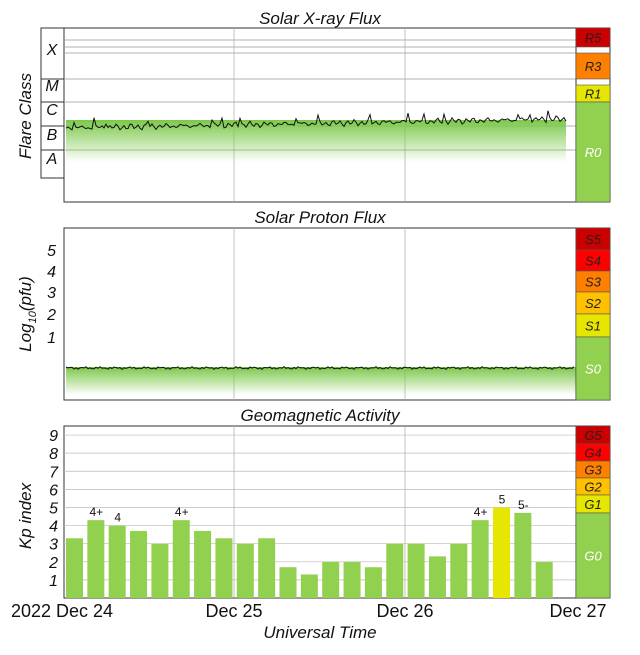 The width and height of the screenshot is (640, 655). What do you see at coordinates (309, 545) in the screenshot?
I see `kp-bars: 4+ 4 4+ 4+ 5 5-` at bounding box center [309, 545].